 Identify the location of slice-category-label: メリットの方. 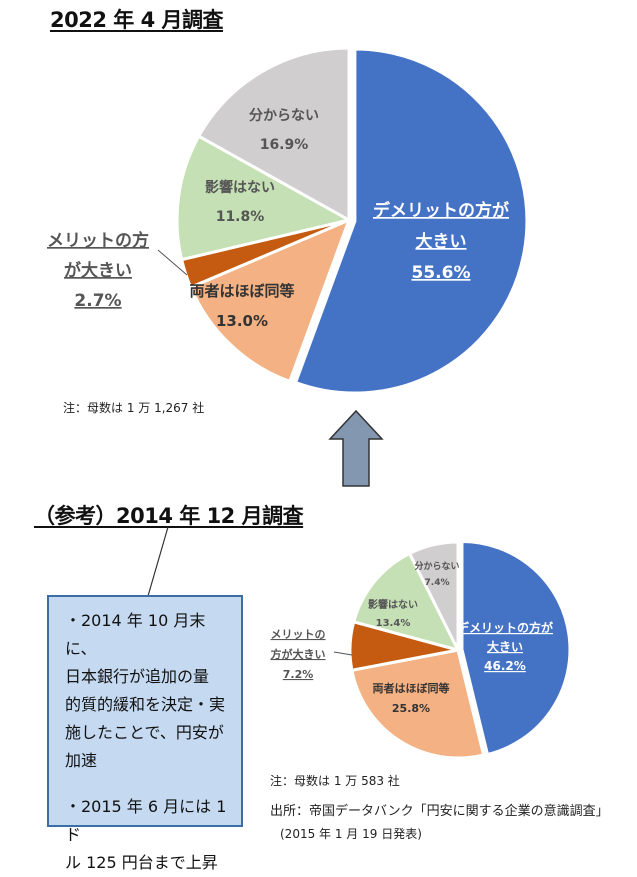
(98, 240).